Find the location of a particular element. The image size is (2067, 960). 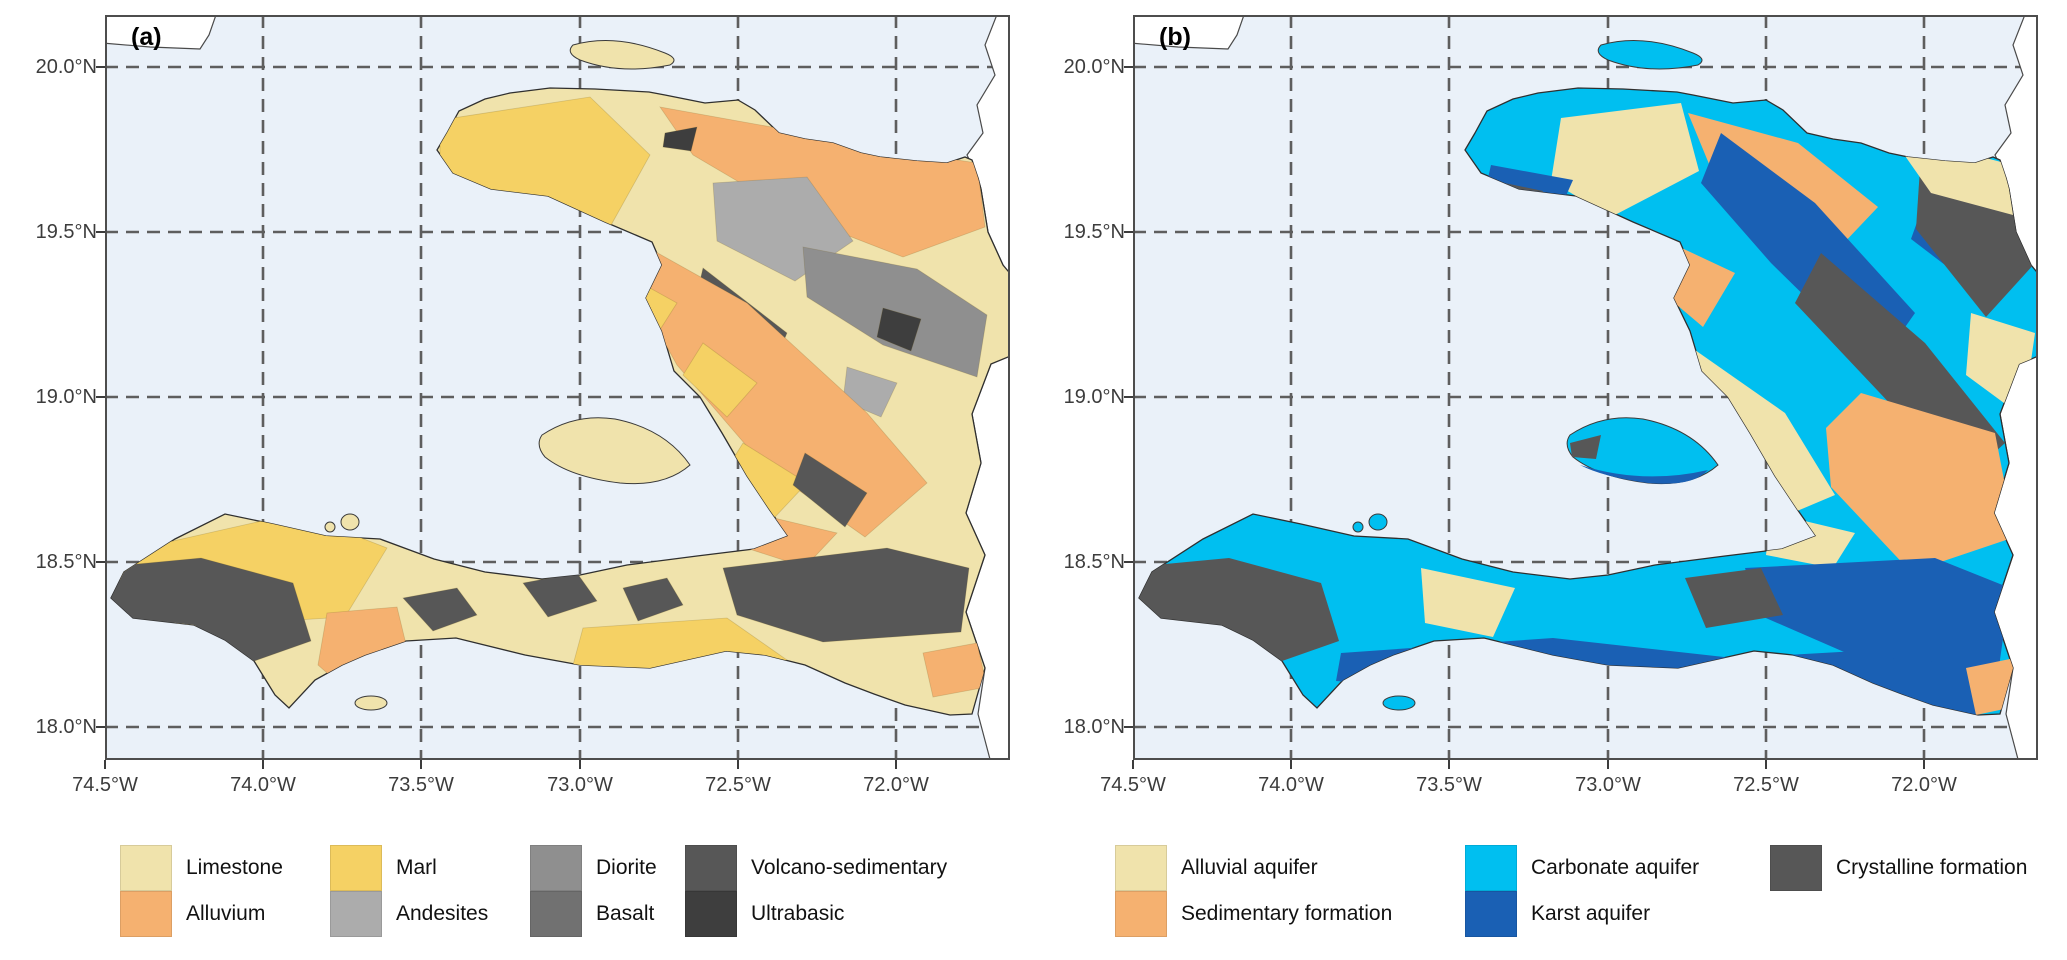

alluvium-swatch is located at coordinates (146, 914).